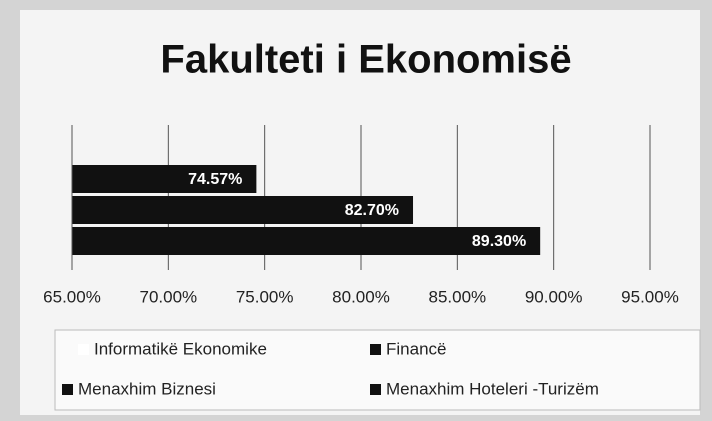  What do you see at coordinates (492, 388) in the screenshot?
I see `legend-label: Menaxhim Hoteleri -Turizëm` at bounding box center [492, 388].